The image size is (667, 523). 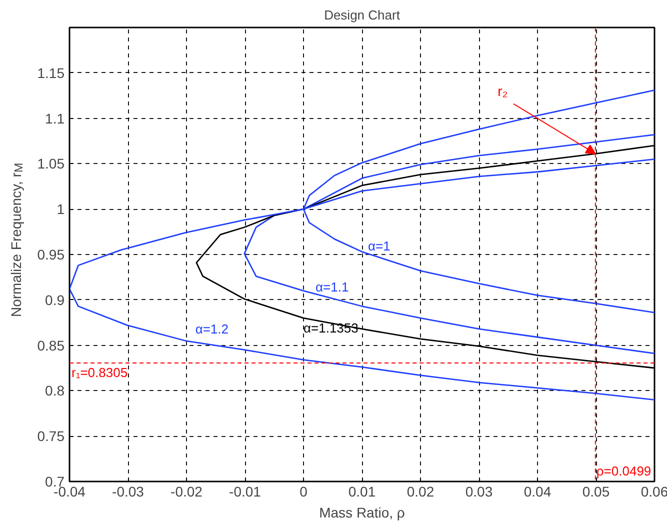 I want to click on x-tick-label: 0.04, so click(x=538, y=492).